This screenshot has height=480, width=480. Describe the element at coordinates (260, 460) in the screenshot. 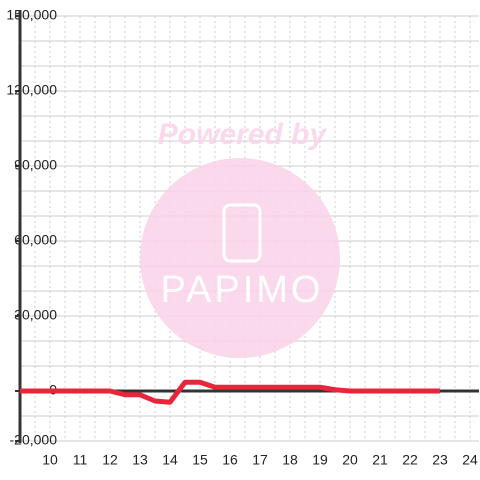

I see `x-tick-label: 17` at that location.